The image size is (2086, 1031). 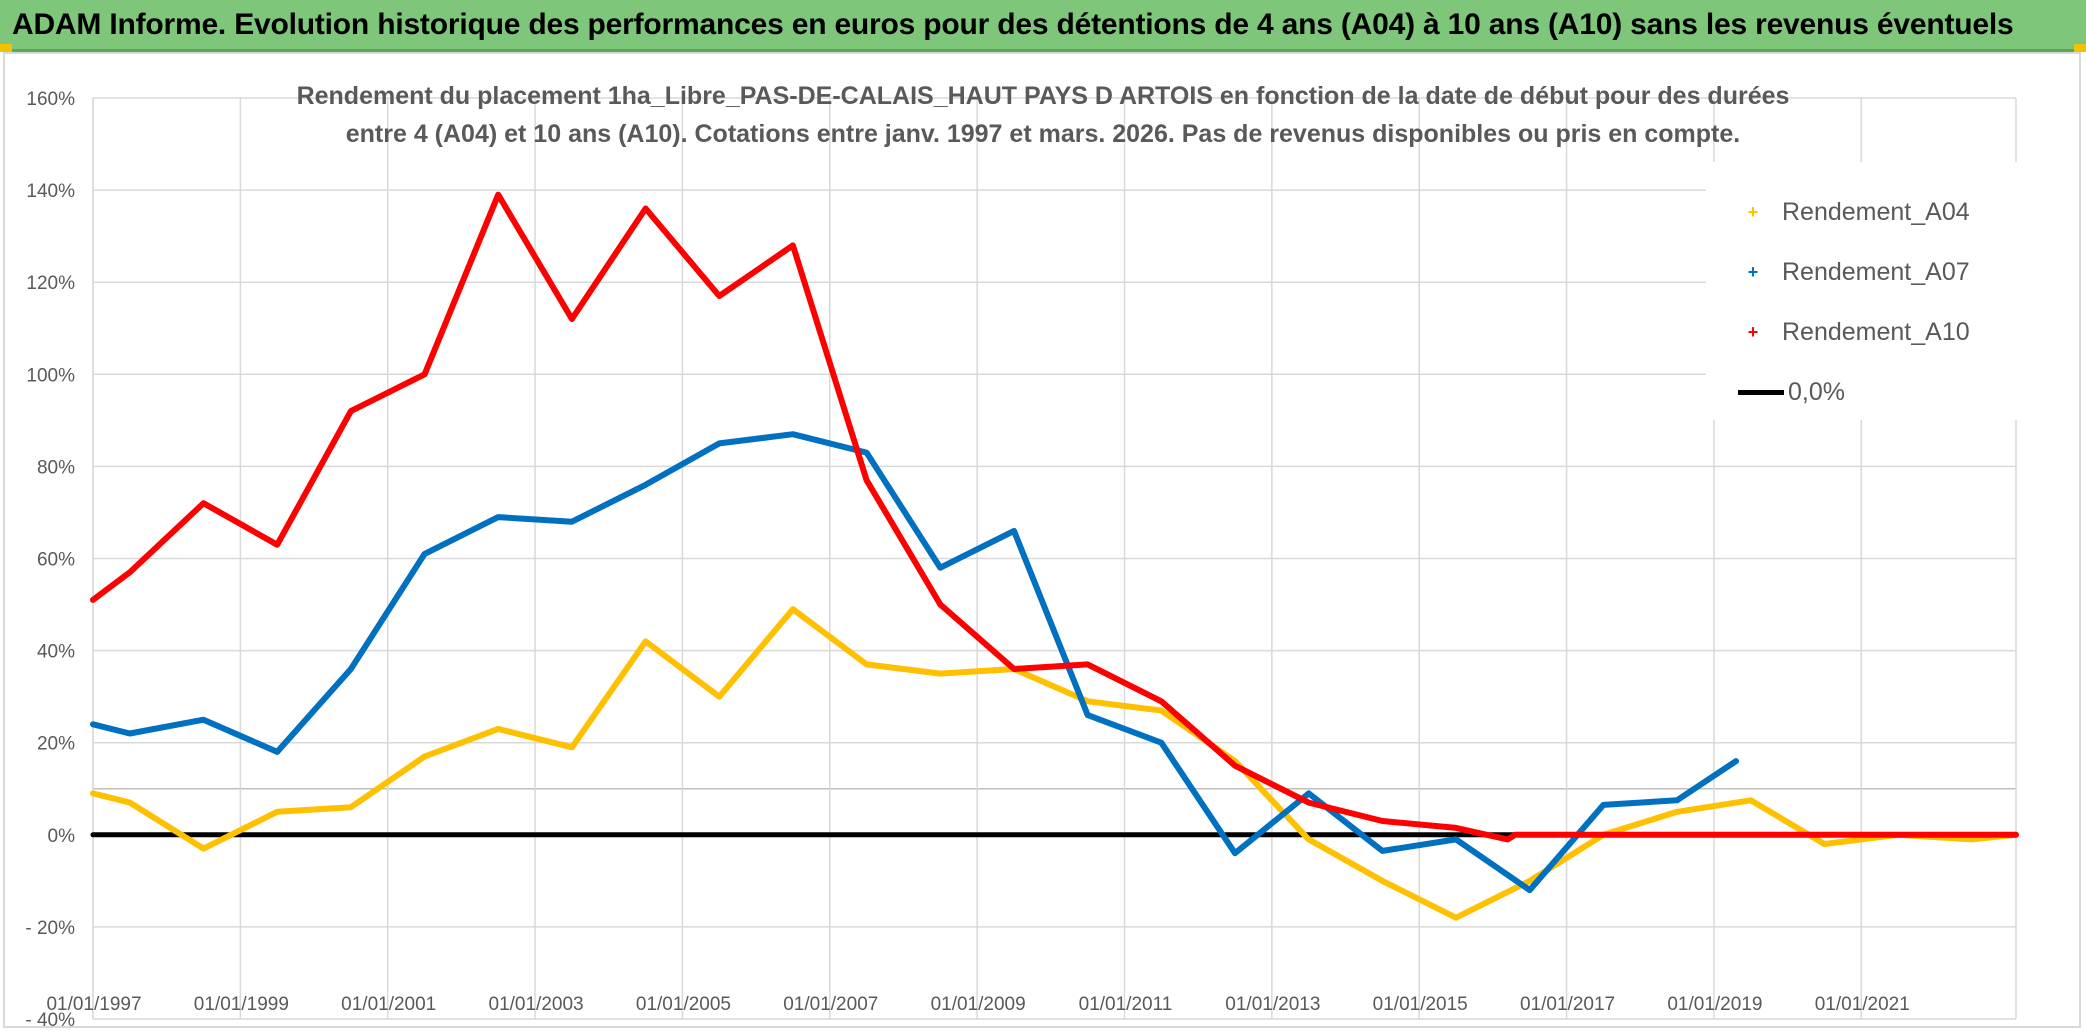 I want to click on x-tick-label: 01/01/2021, so click(x=1862, y=1004).